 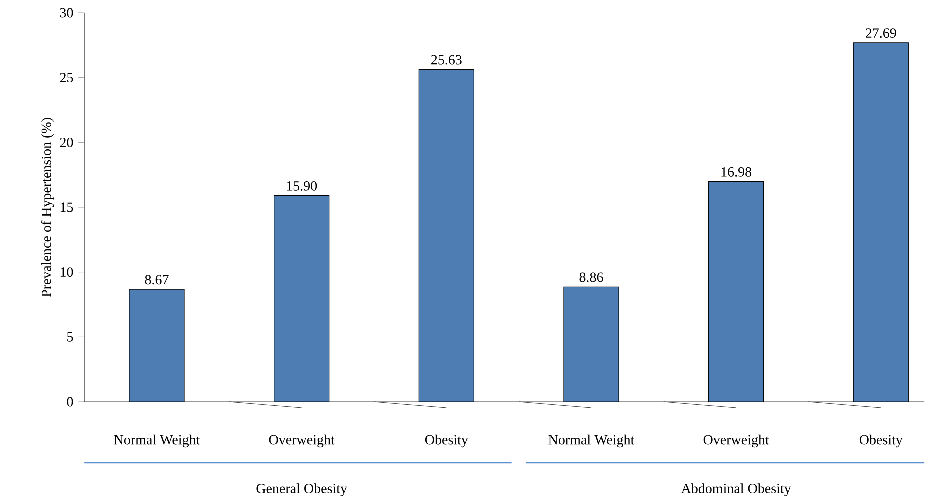 I want to click on y-tick-label: 0, so click(x=70, y=402).